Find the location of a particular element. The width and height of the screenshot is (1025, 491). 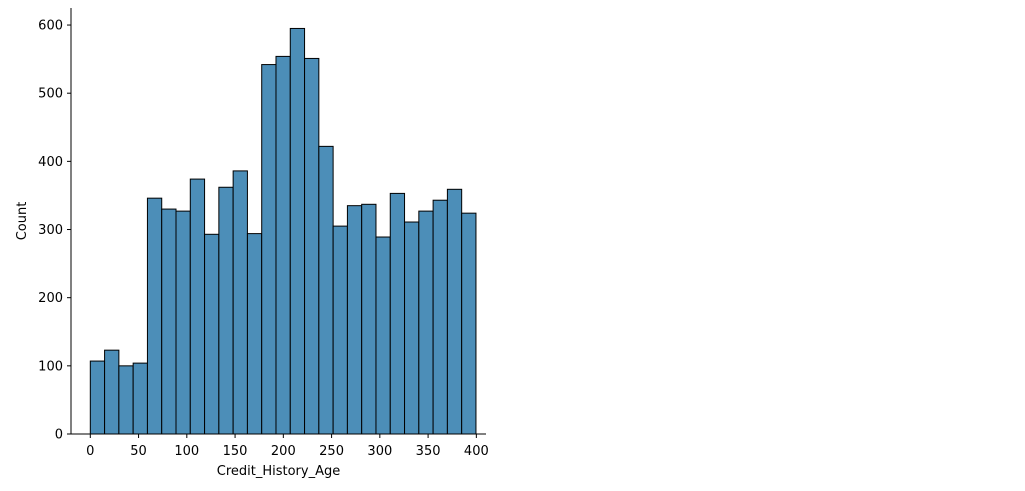

y-axis-label: Count is located at coordinates (22, 221).